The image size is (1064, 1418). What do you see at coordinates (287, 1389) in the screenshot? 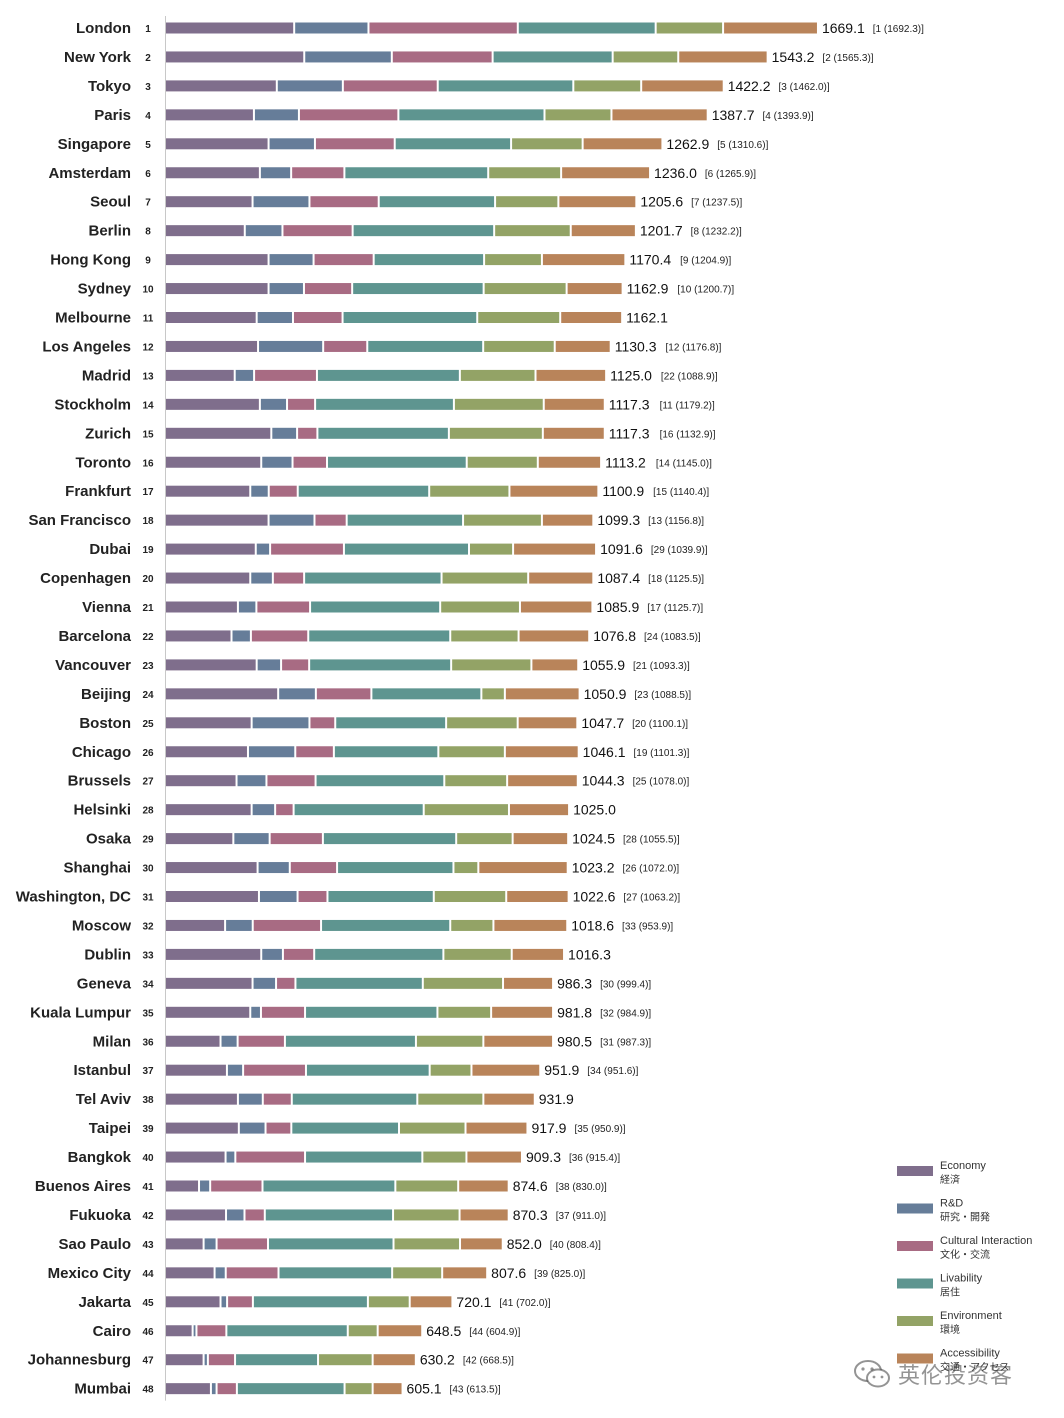
I see `city-row-48: Mumbai 48 605.1 [43 (613.5)]` at bounding box center [287, 1389].